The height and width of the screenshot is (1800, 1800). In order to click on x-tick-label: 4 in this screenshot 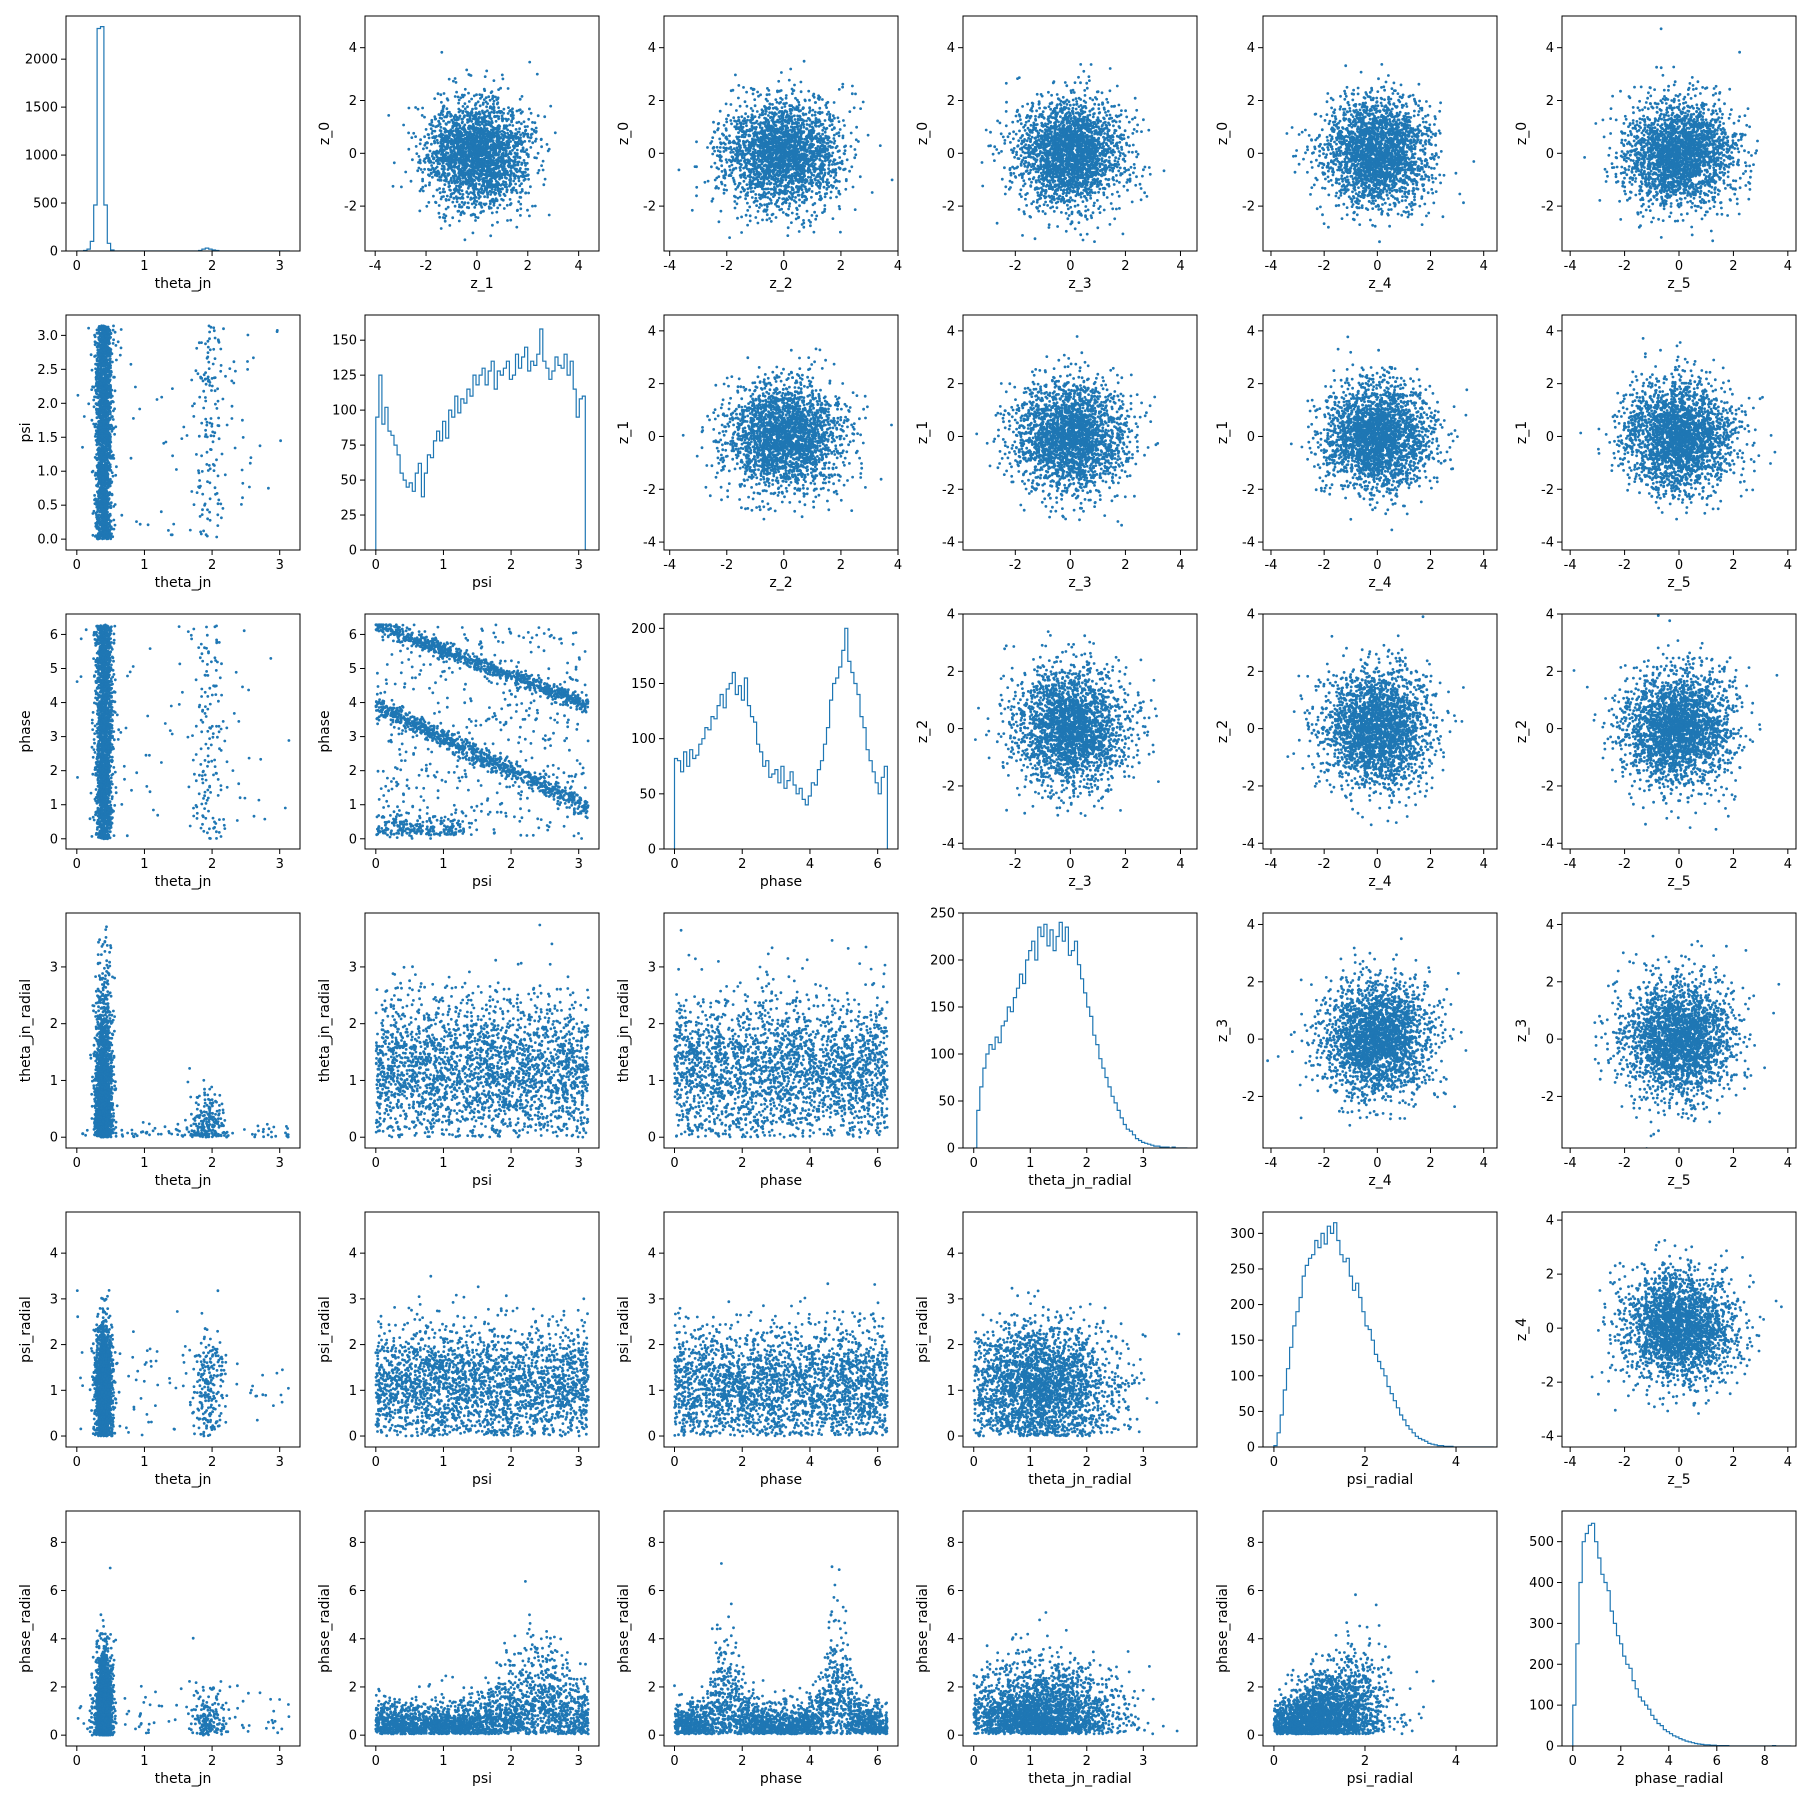, I will do `click(579, 266)`.